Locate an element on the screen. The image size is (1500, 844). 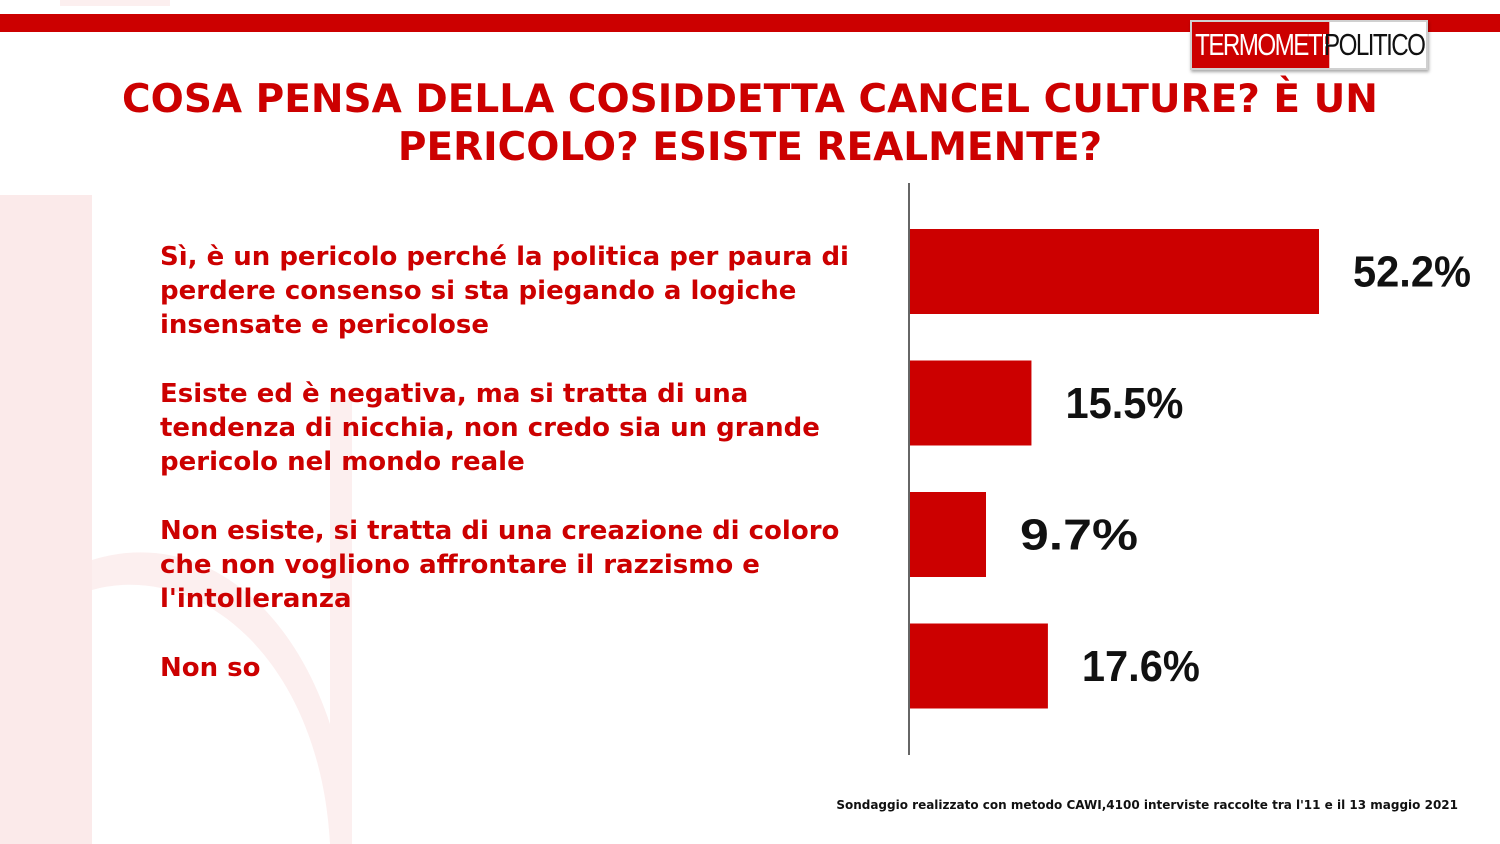
data-label: 15.5% is located at coordinates (1124, 403).